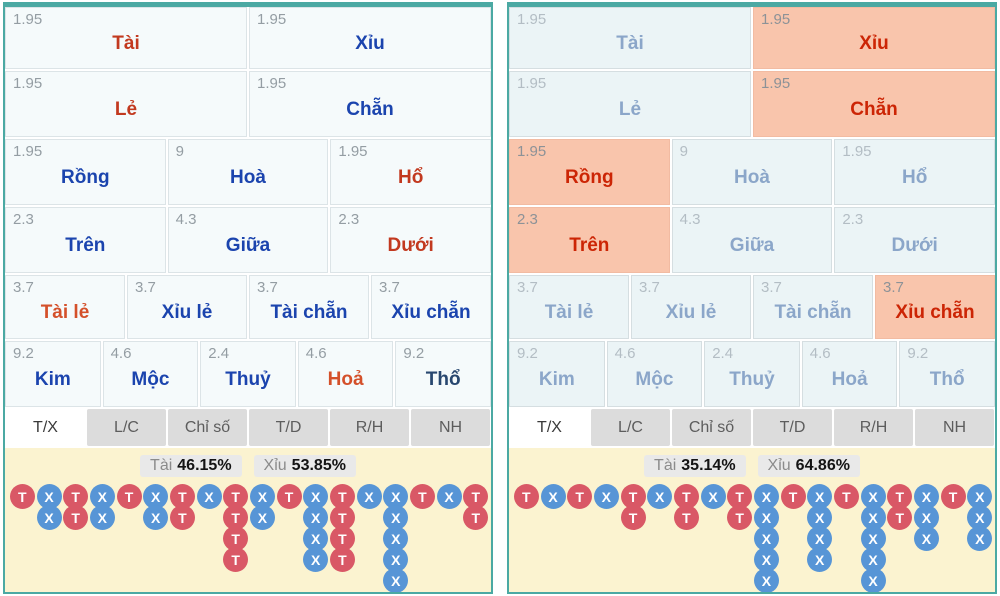  Describe the element at coordinates (121, 353) in the screenshot. I see `odds-value: 4.6` at that location.